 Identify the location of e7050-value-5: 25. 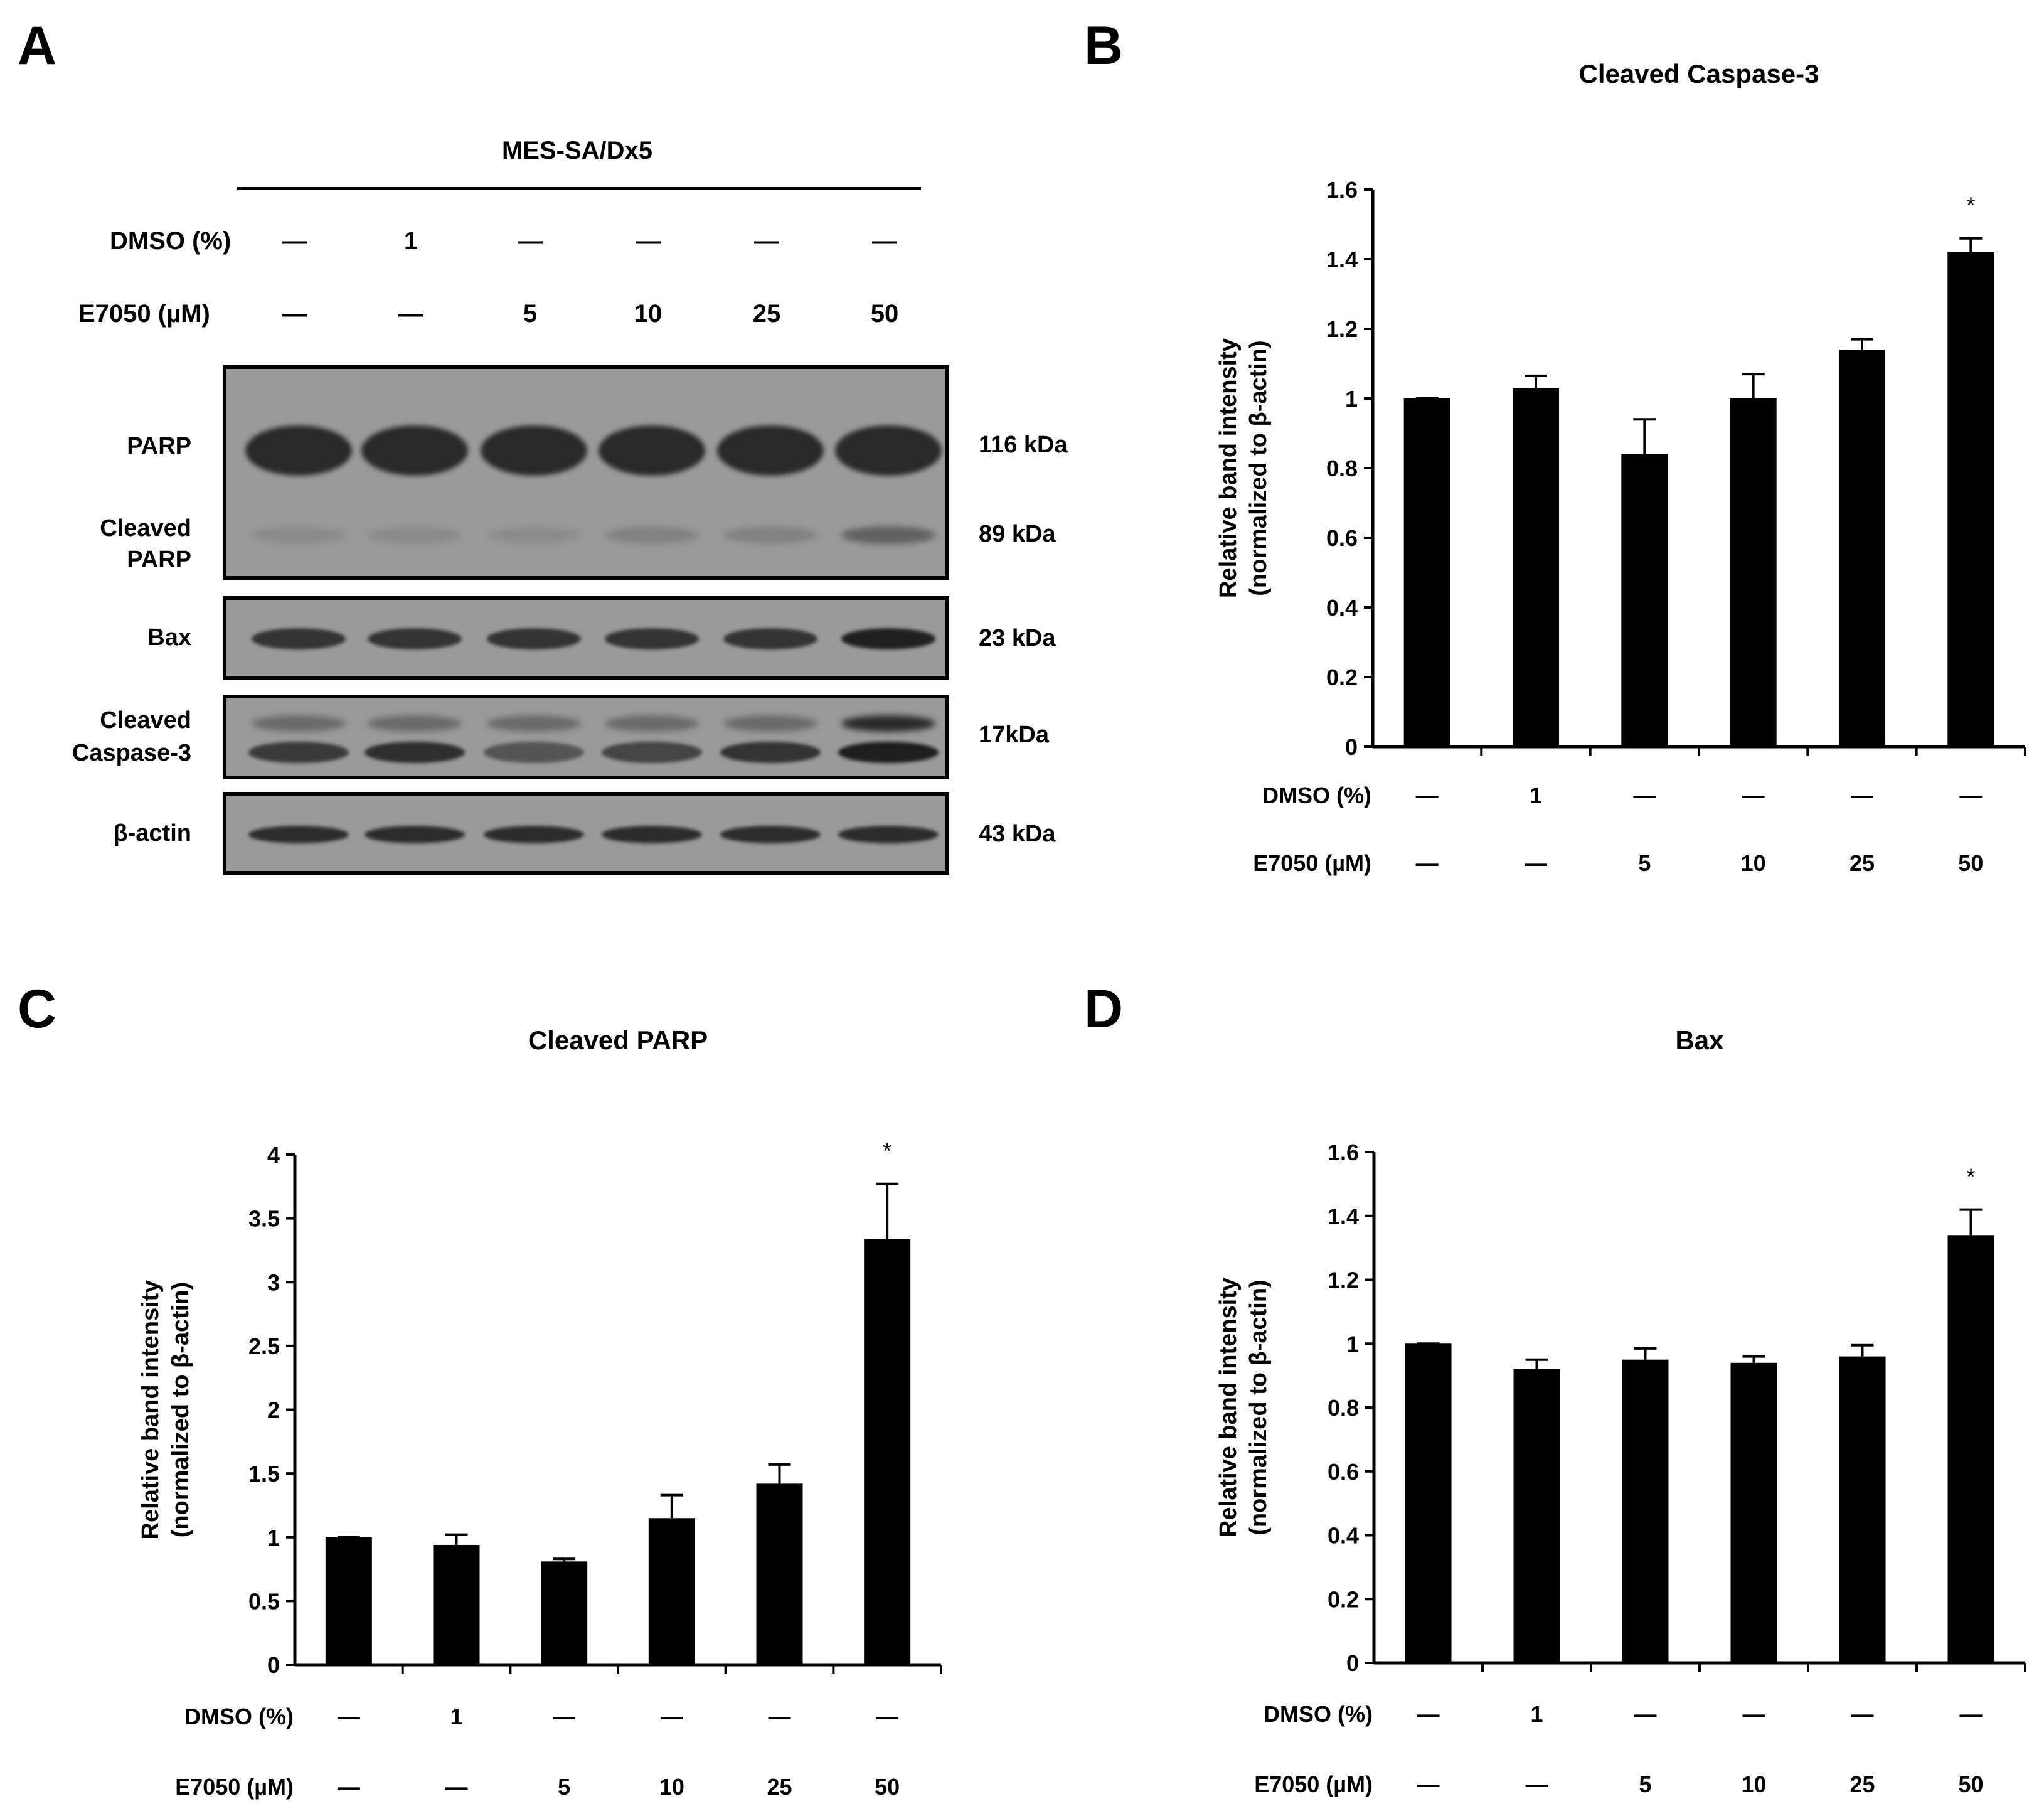
(1862, 1784).